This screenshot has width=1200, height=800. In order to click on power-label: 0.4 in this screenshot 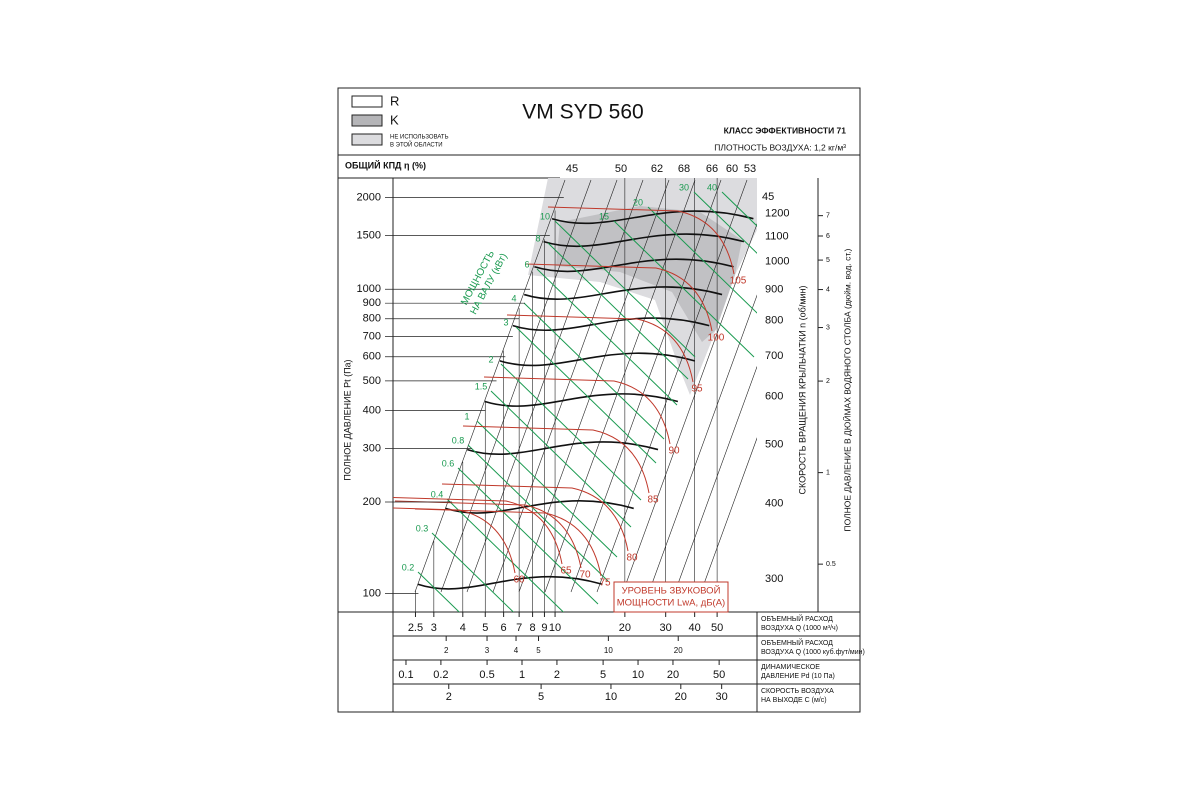, I will do `click(437, 494)`.